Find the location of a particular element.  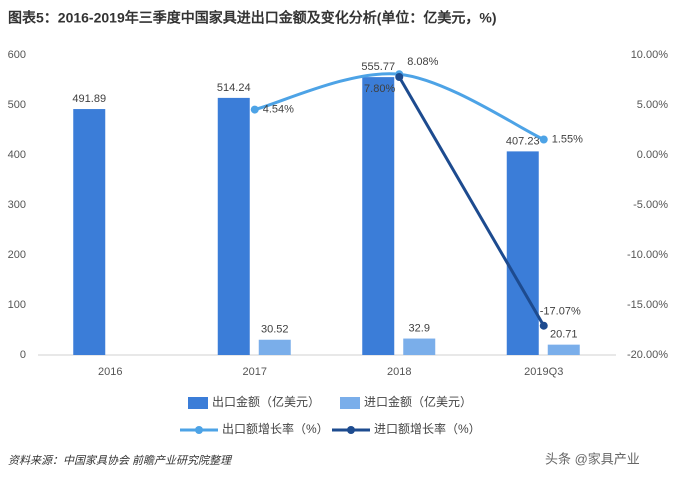

source: 资料来源：中国家具协会 前瞻产业研究院整理 is located at coordinates (120, 460).